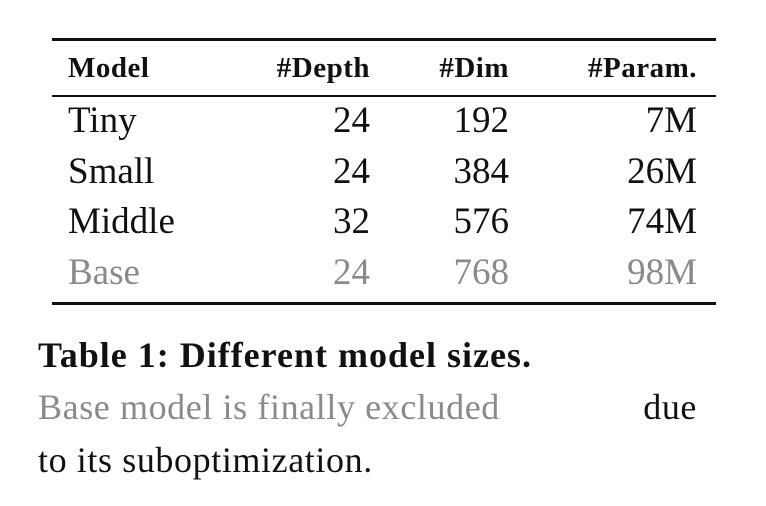 The width and height of the screenshot is (766, 506). What do you see at coordinates (474, 68) in the screenshot?
I see `header-cell: #Dim` at bounding box center [474, 68].